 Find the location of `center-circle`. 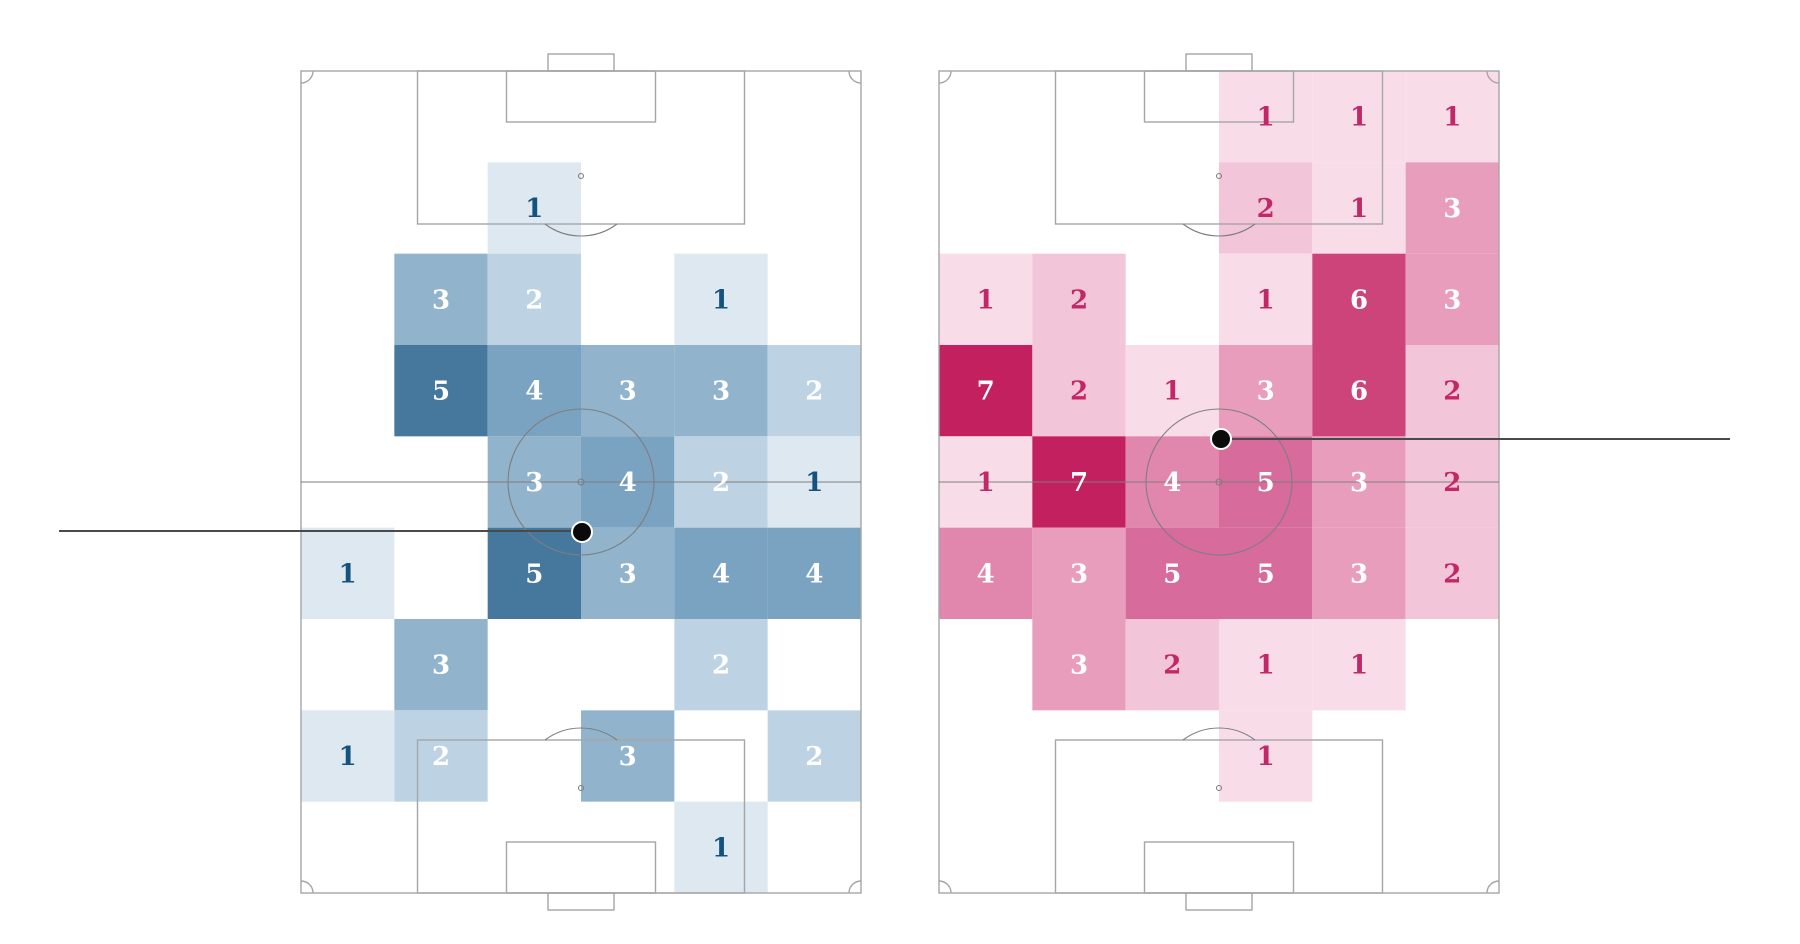

center-circle is located at coordinates (581, 482).